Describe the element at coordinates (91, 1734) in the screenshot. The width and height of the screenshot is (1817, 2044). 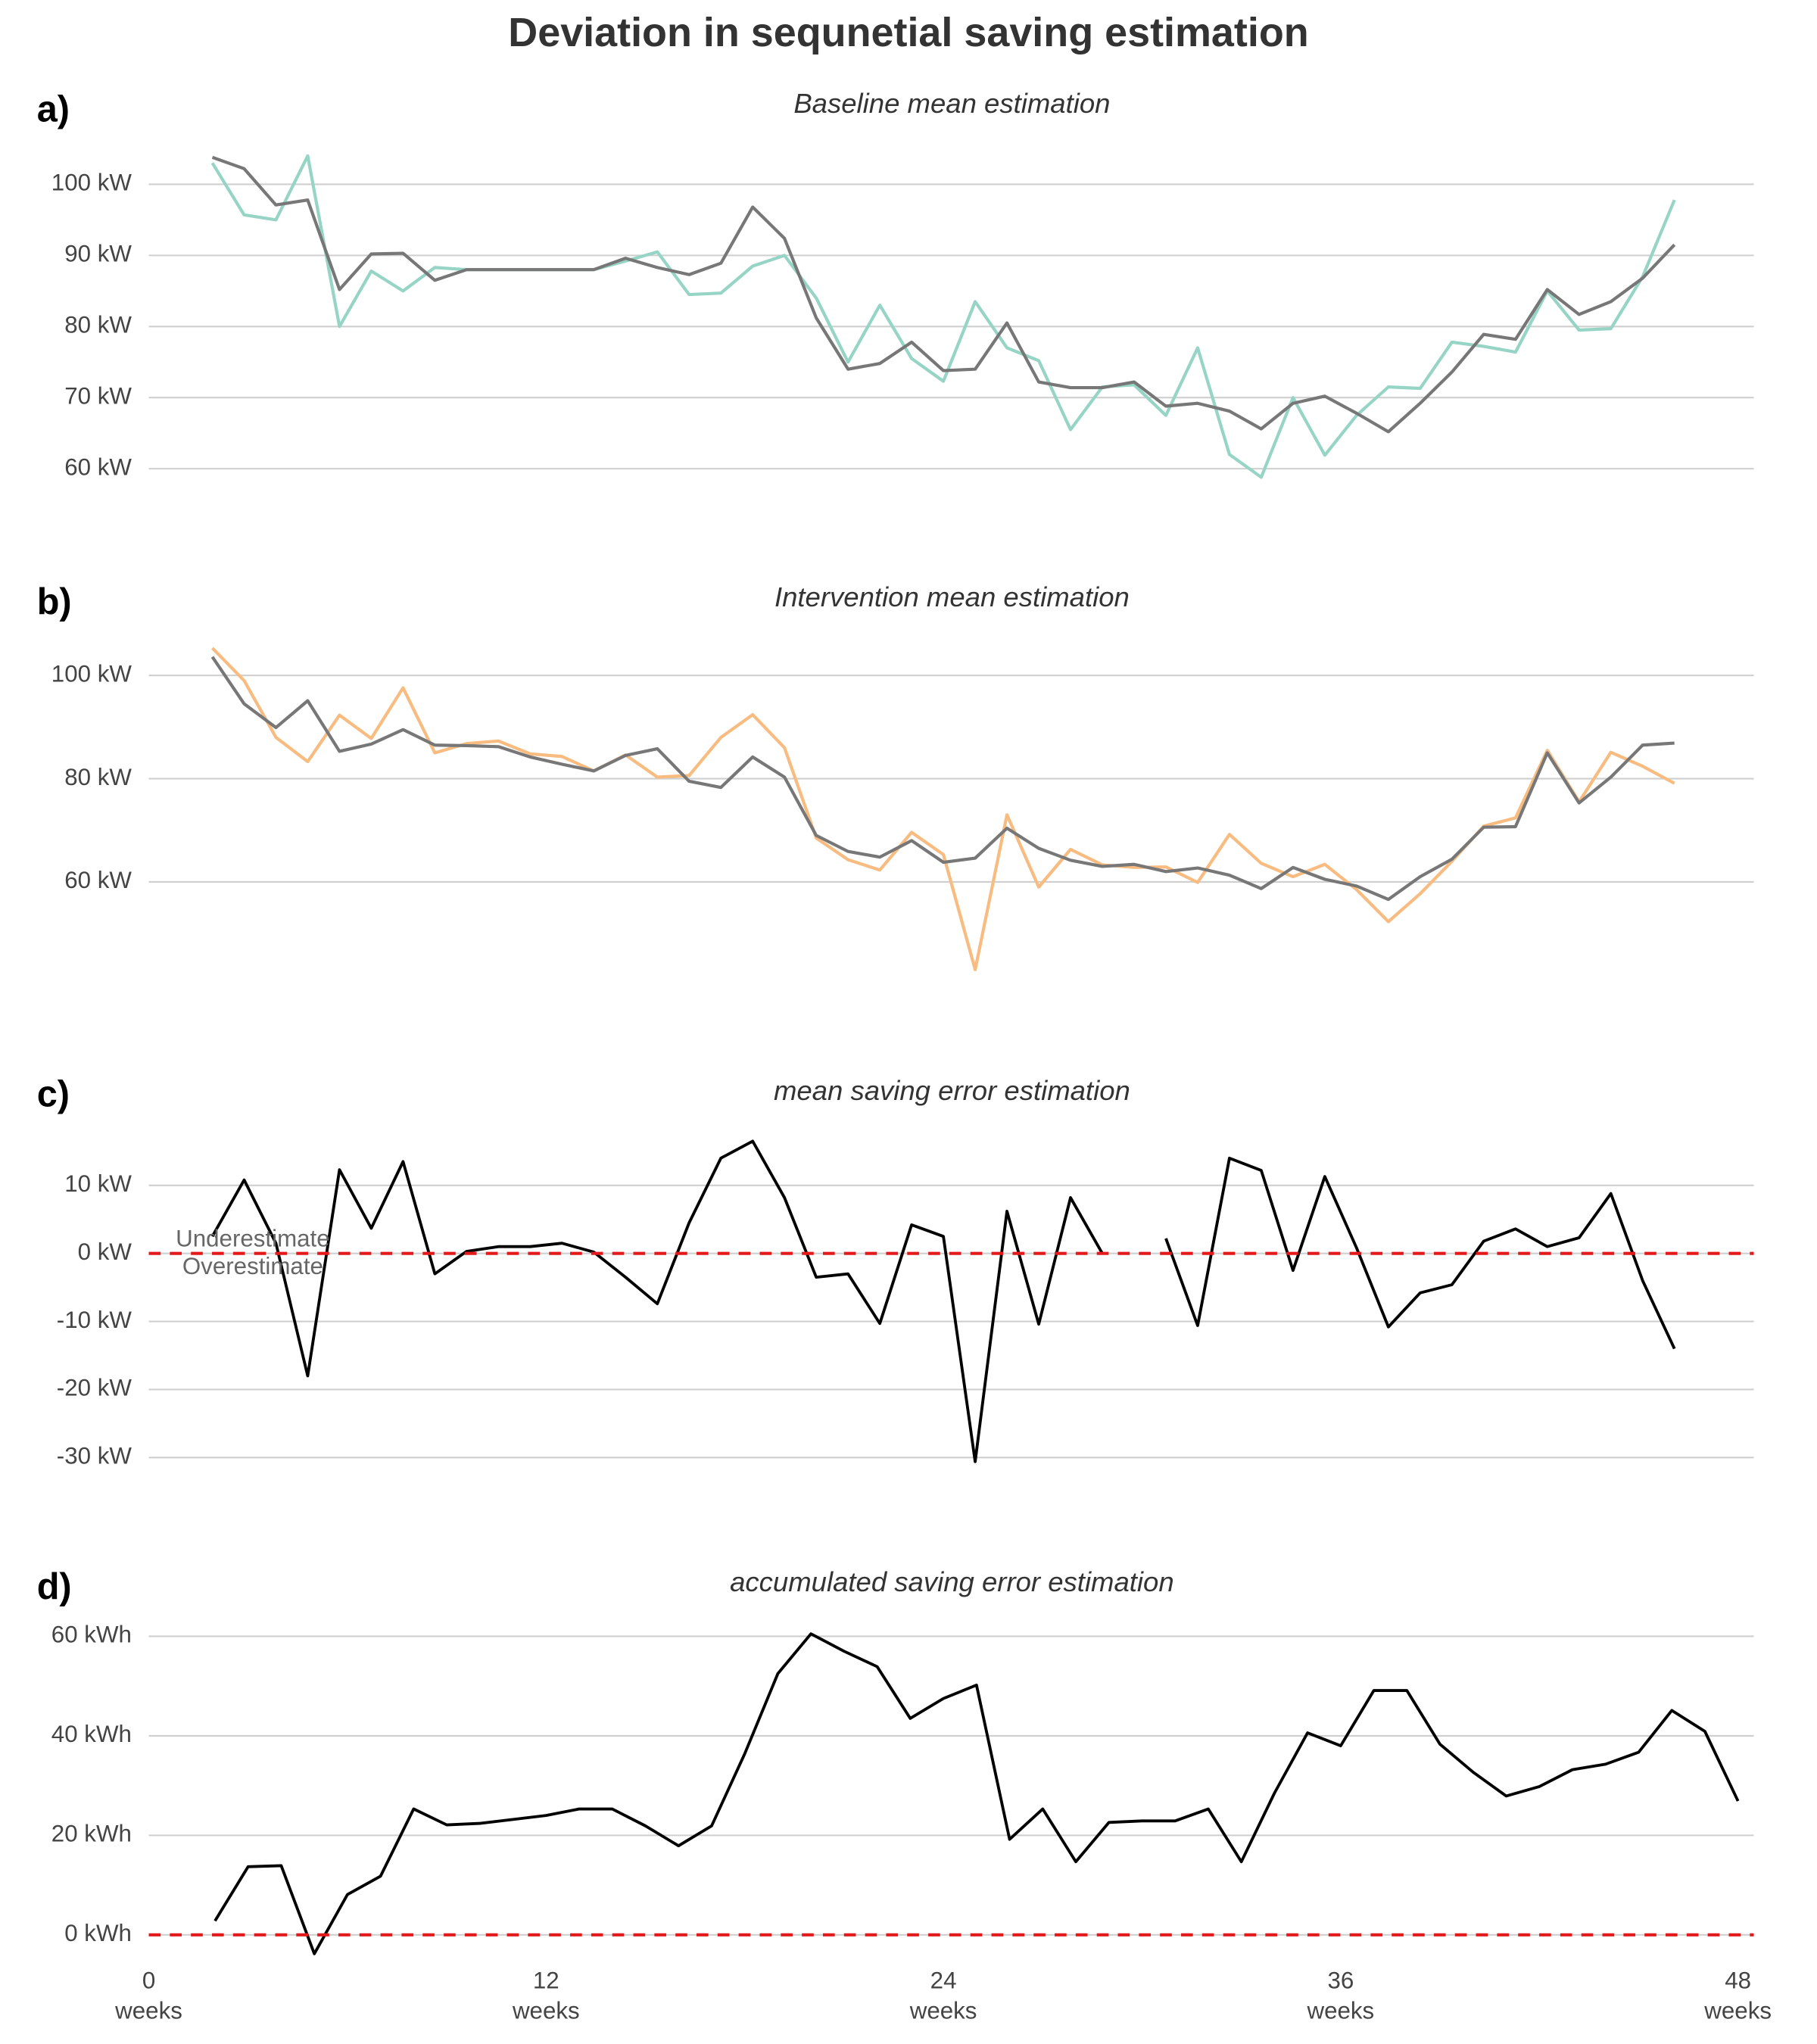
I see `y-tick-label: 40 kWh` at that location.